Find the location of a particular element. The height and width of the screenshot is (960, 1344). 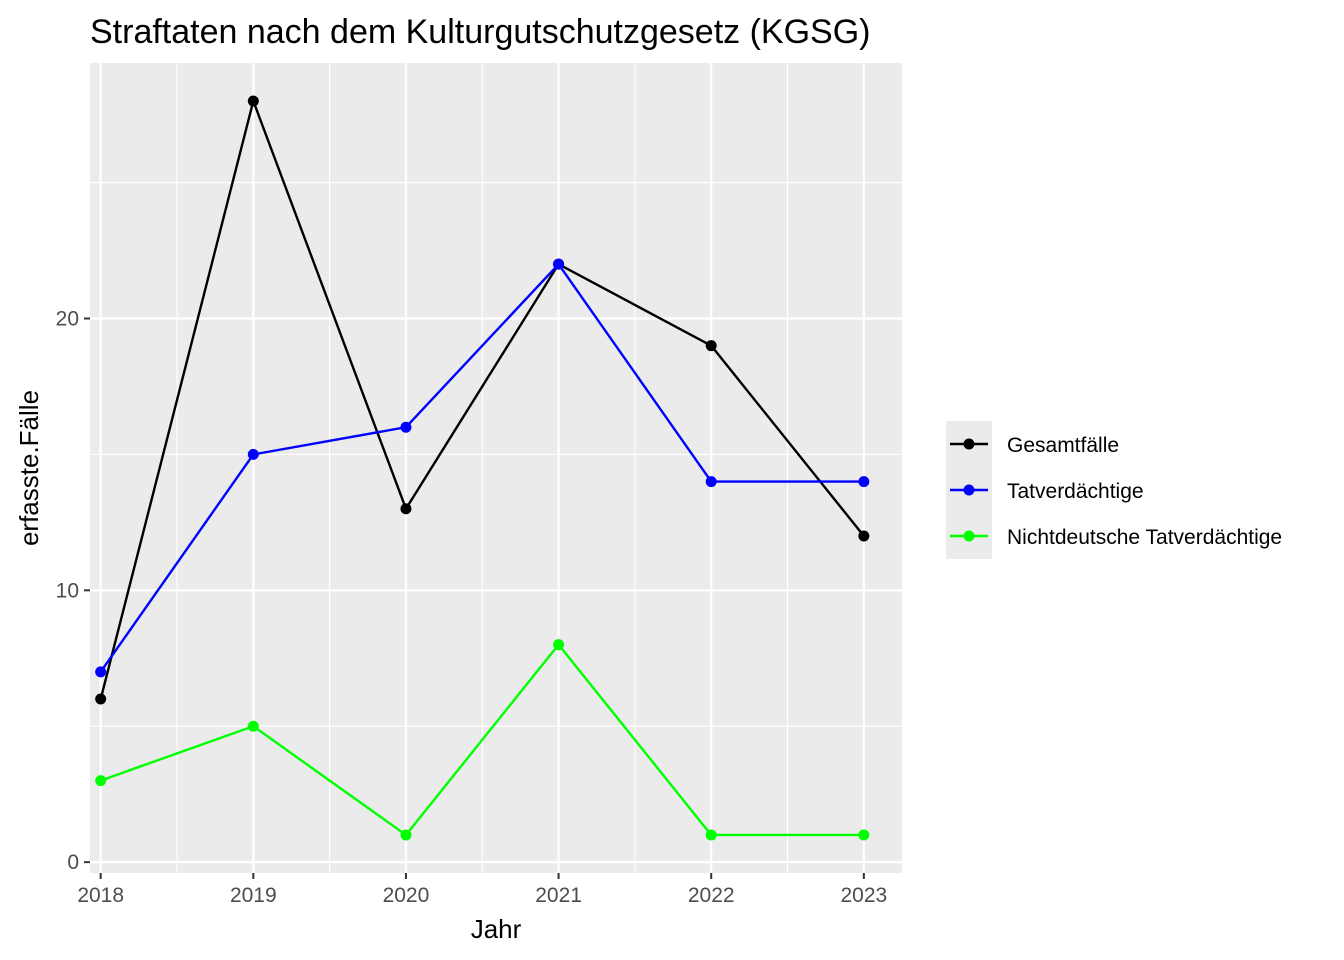

y-axis: 0 10 20 is located at coordinates (73, 591).